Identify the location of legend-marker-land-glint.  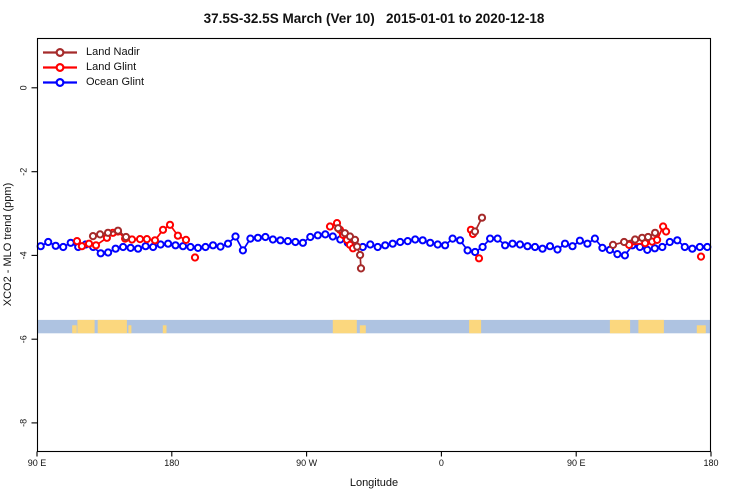
(60, 67).